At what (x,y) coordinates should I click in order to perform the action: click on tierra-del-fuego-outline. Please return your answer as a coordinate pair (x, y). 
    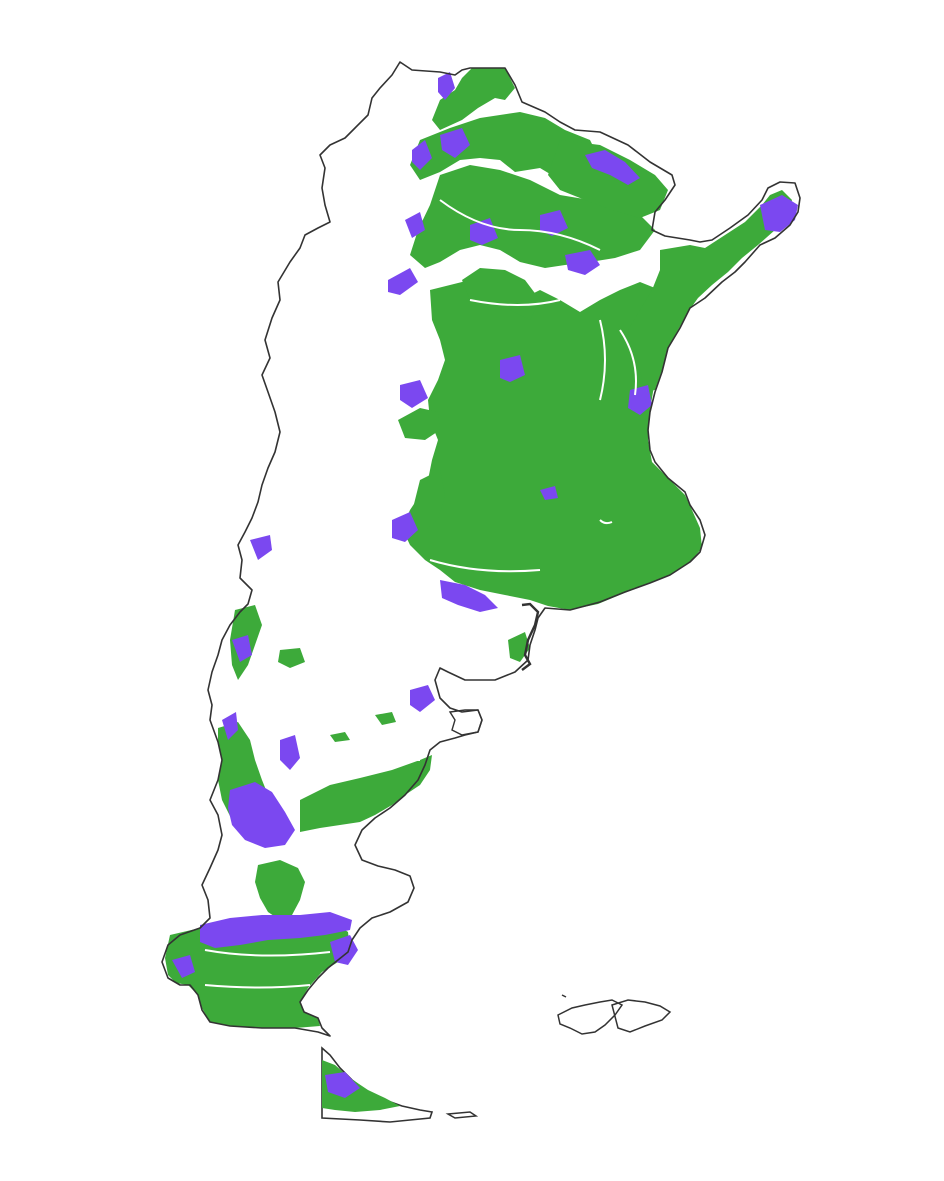
    Looking at the image, I should click on (377, 1084).